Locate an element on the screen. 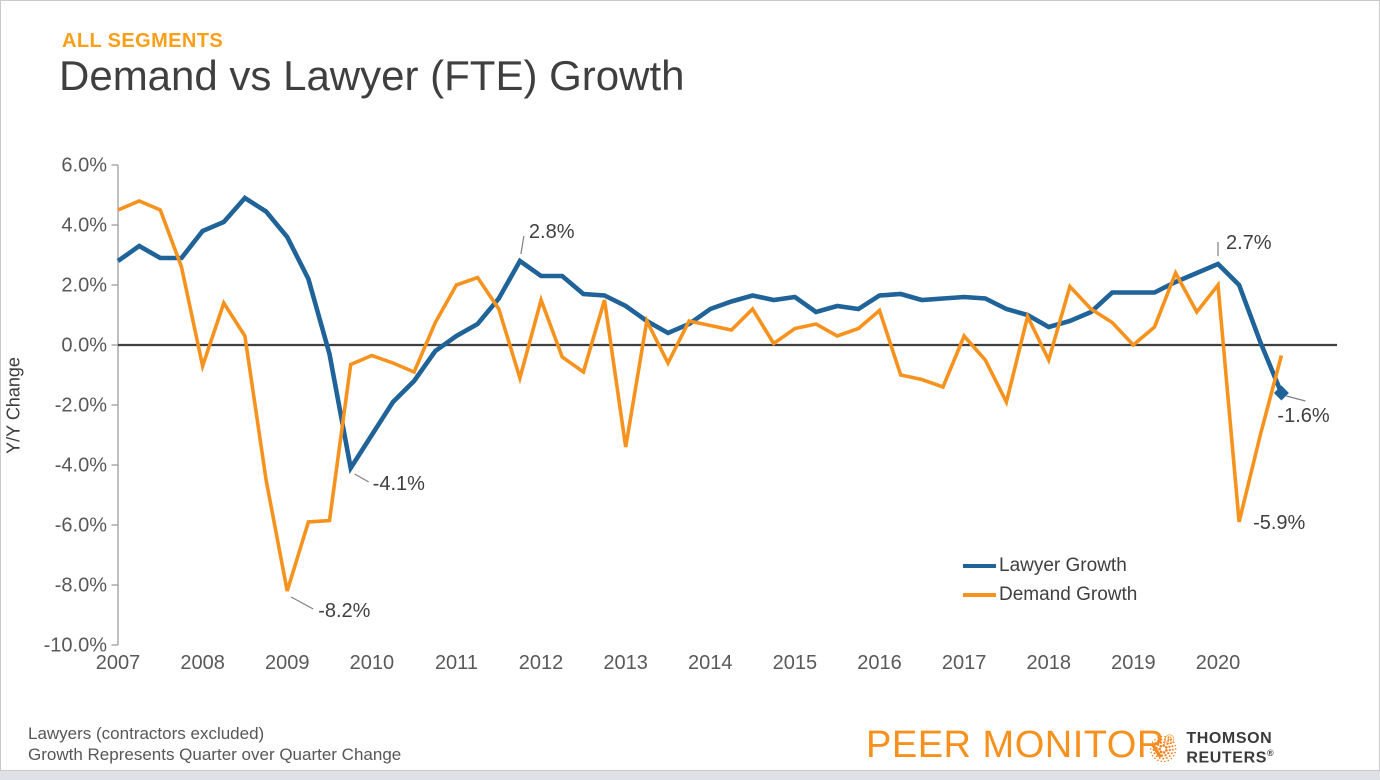  y-tick-label: 4.0% is located at coordinates (84, 226).